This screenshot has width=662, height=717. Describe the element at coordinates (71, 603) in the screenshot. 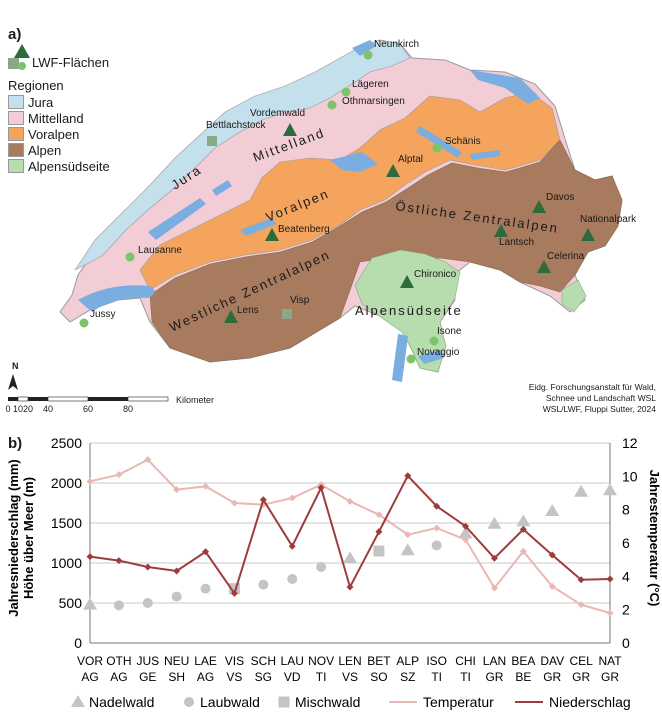

I see `ytick-left-label: 500` at that location.